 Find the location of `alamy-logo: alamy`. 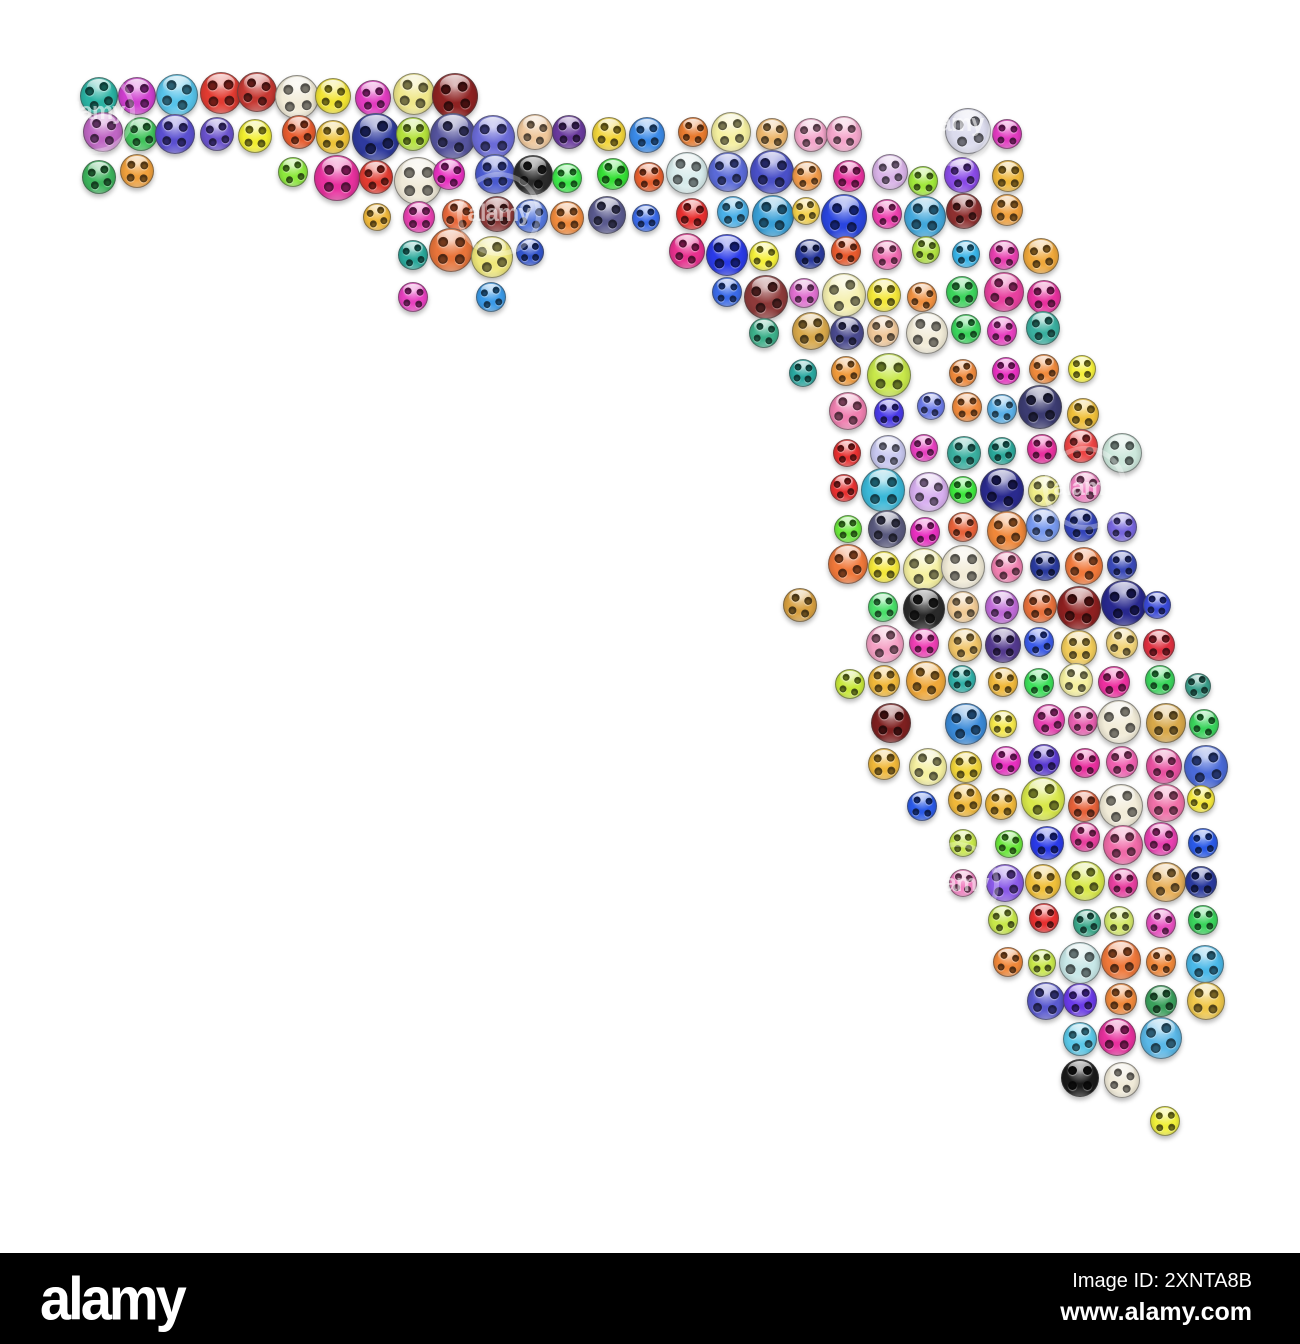

alamy-logo: alamy is located at coordinates (113, 1297).